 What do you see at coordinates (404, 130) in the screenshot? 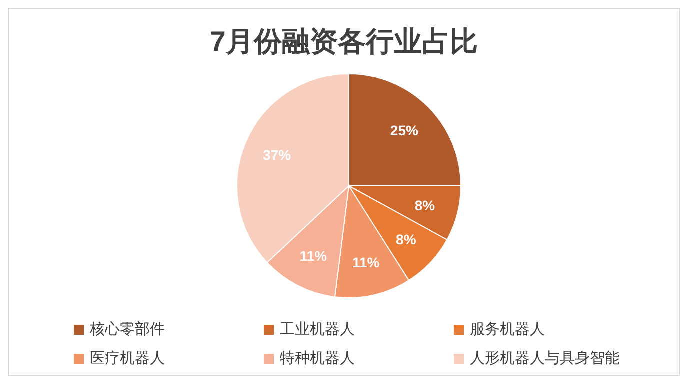
I see `data-label: 25%` at bounding box center [404, 130].